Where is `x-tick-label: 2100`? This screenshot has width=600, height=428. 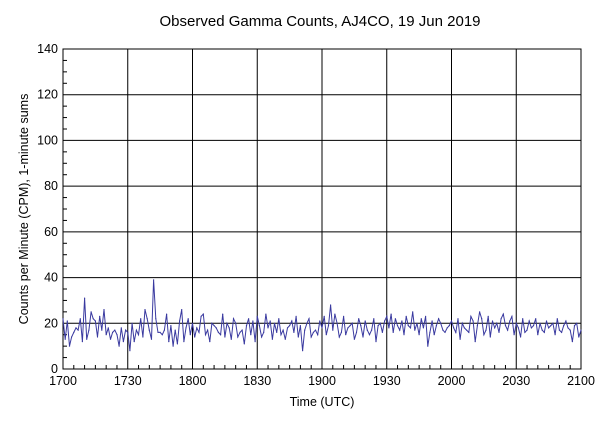
x-tick-label: 2100 is located at coordinates (581, 381).